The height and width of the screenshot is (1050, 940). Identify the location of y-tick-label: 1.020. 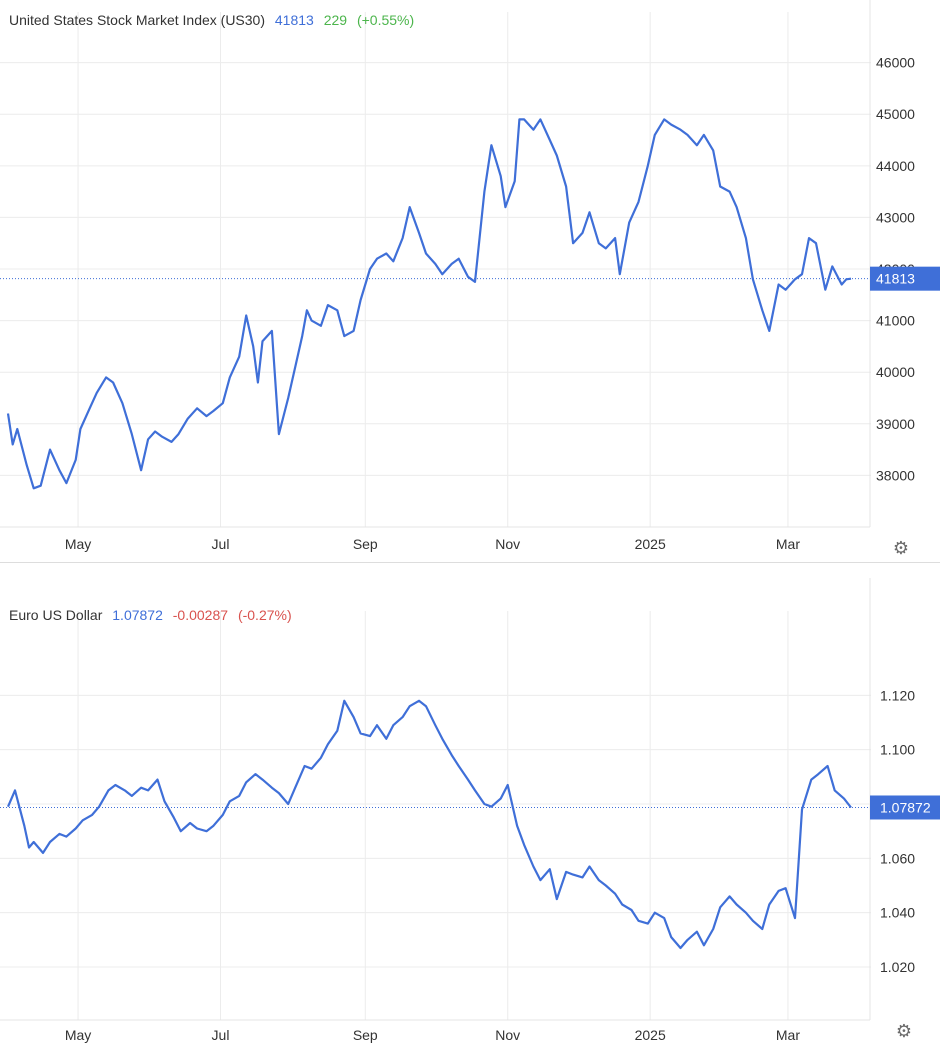
(897, 967).